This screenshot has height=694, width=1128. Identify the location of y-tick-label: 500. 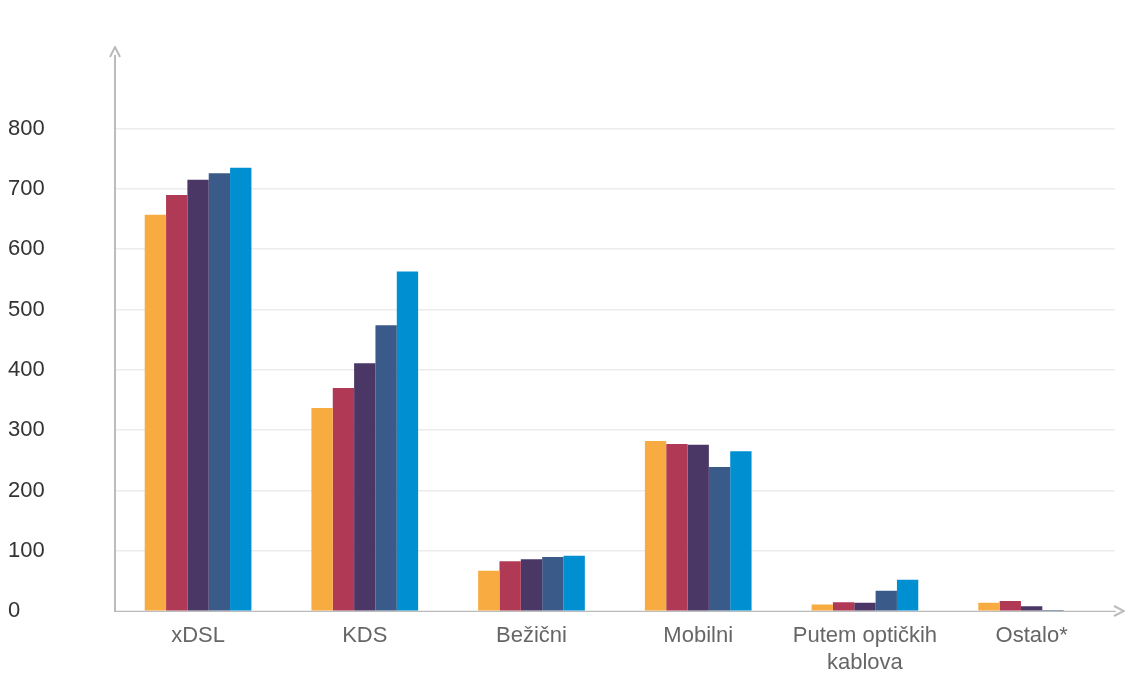
(26, 308).